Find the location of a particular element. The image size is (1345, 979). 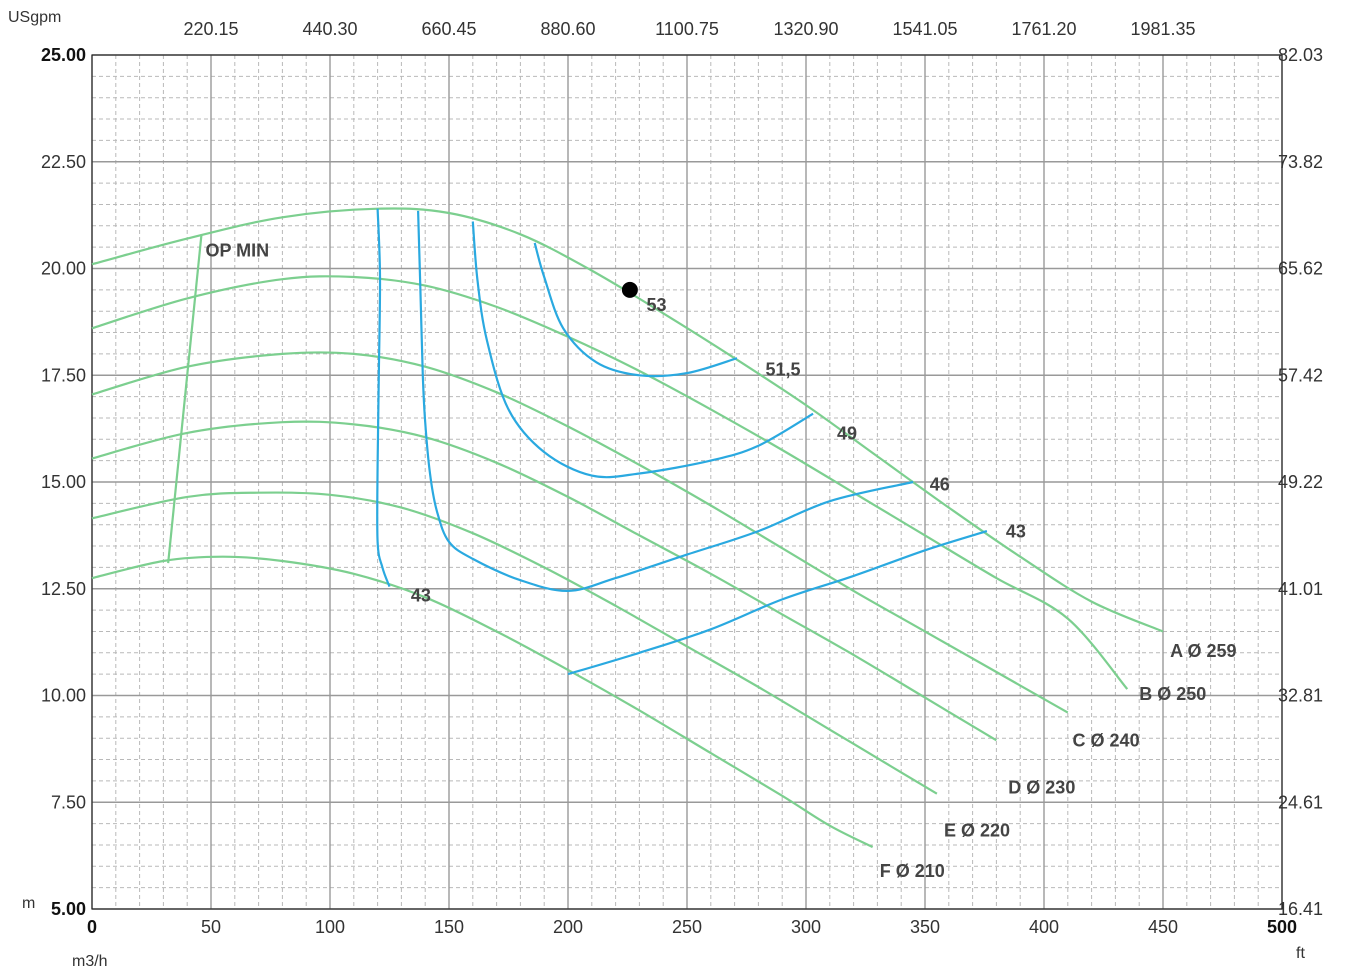

y-right-tick-label: 32.81 is located at coordinates (1300, 696).